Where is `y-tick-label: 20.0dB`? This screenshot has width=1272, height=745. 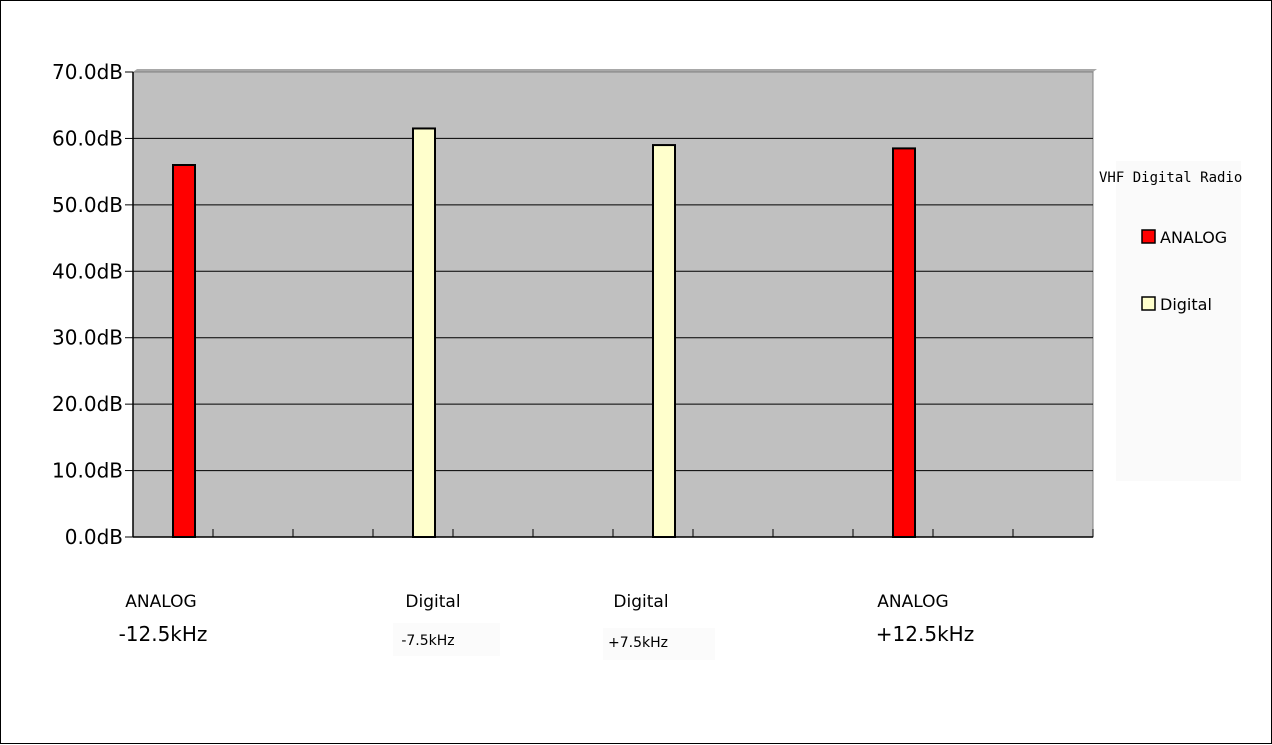 y-tick-label: 20.0dB is located at coordinates (87, 404).